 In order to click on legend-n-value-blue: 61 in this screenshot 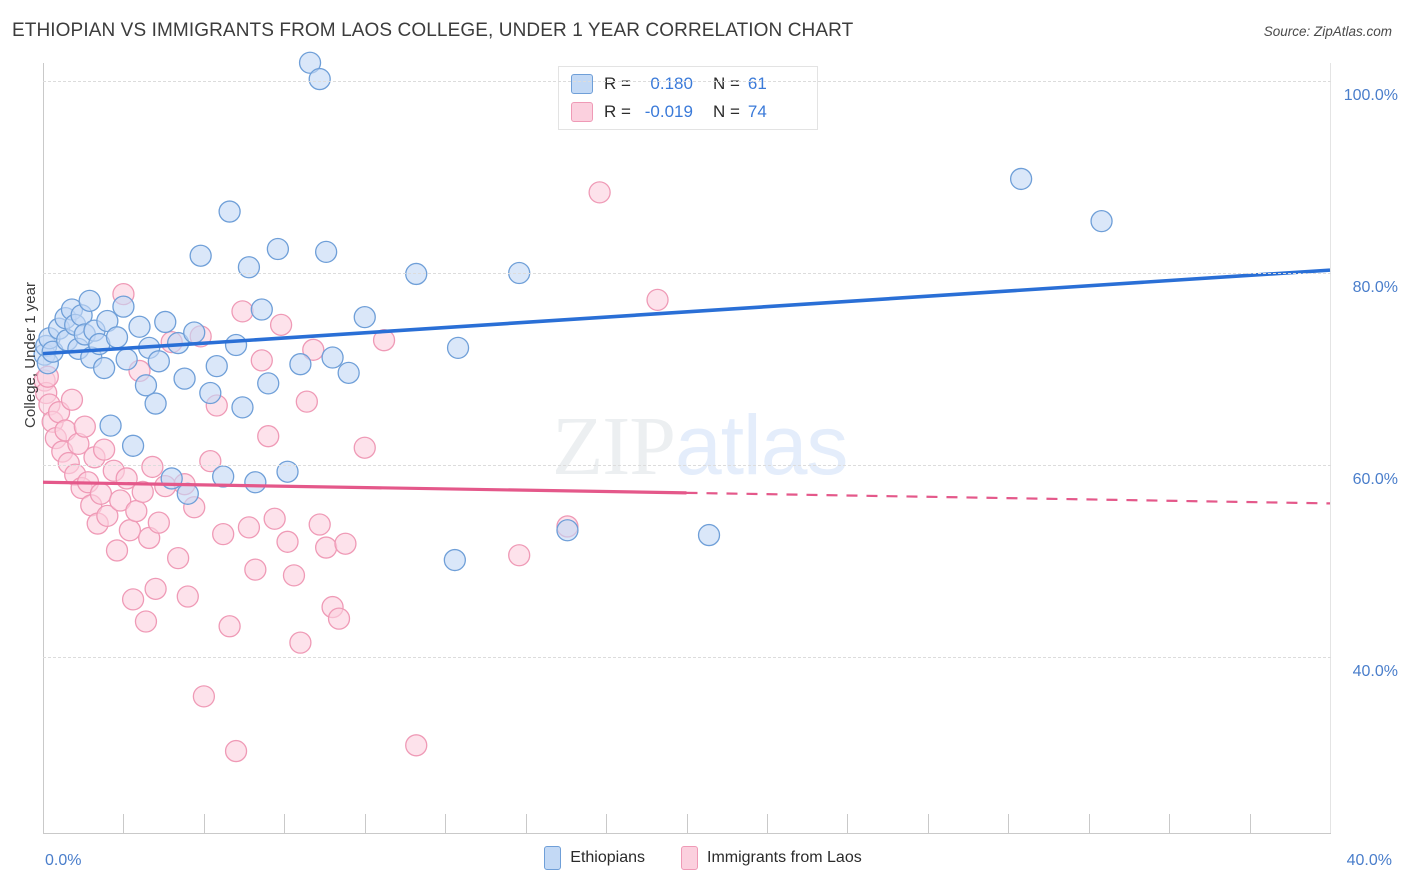, I will do `click(757, 83)`.